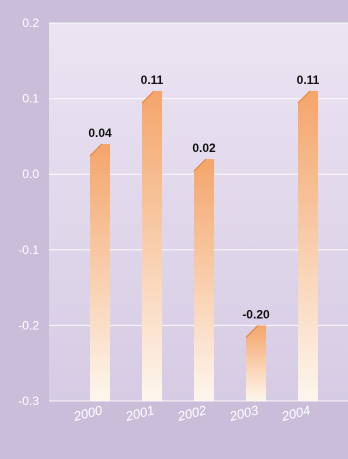 The height and width of the screenshot is (459, 348). Describe the element at coordinates (295, 413) in the screenshot. I see `x-tick-label: 2004` at that location.